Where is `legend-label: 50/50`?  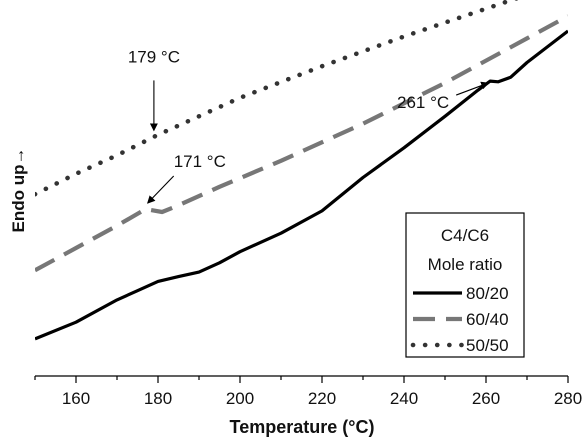
legend-label: 50/50 is located at coordinates (487, 345).